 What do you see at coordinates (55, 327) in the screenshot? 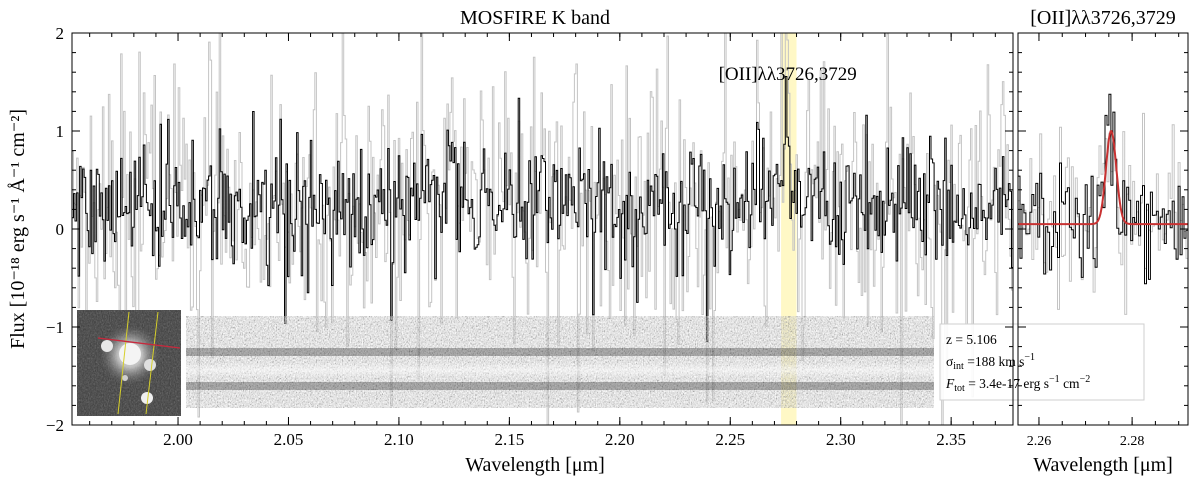
I see `main-y-tick-label: −1` at bounding box center [55, 327].